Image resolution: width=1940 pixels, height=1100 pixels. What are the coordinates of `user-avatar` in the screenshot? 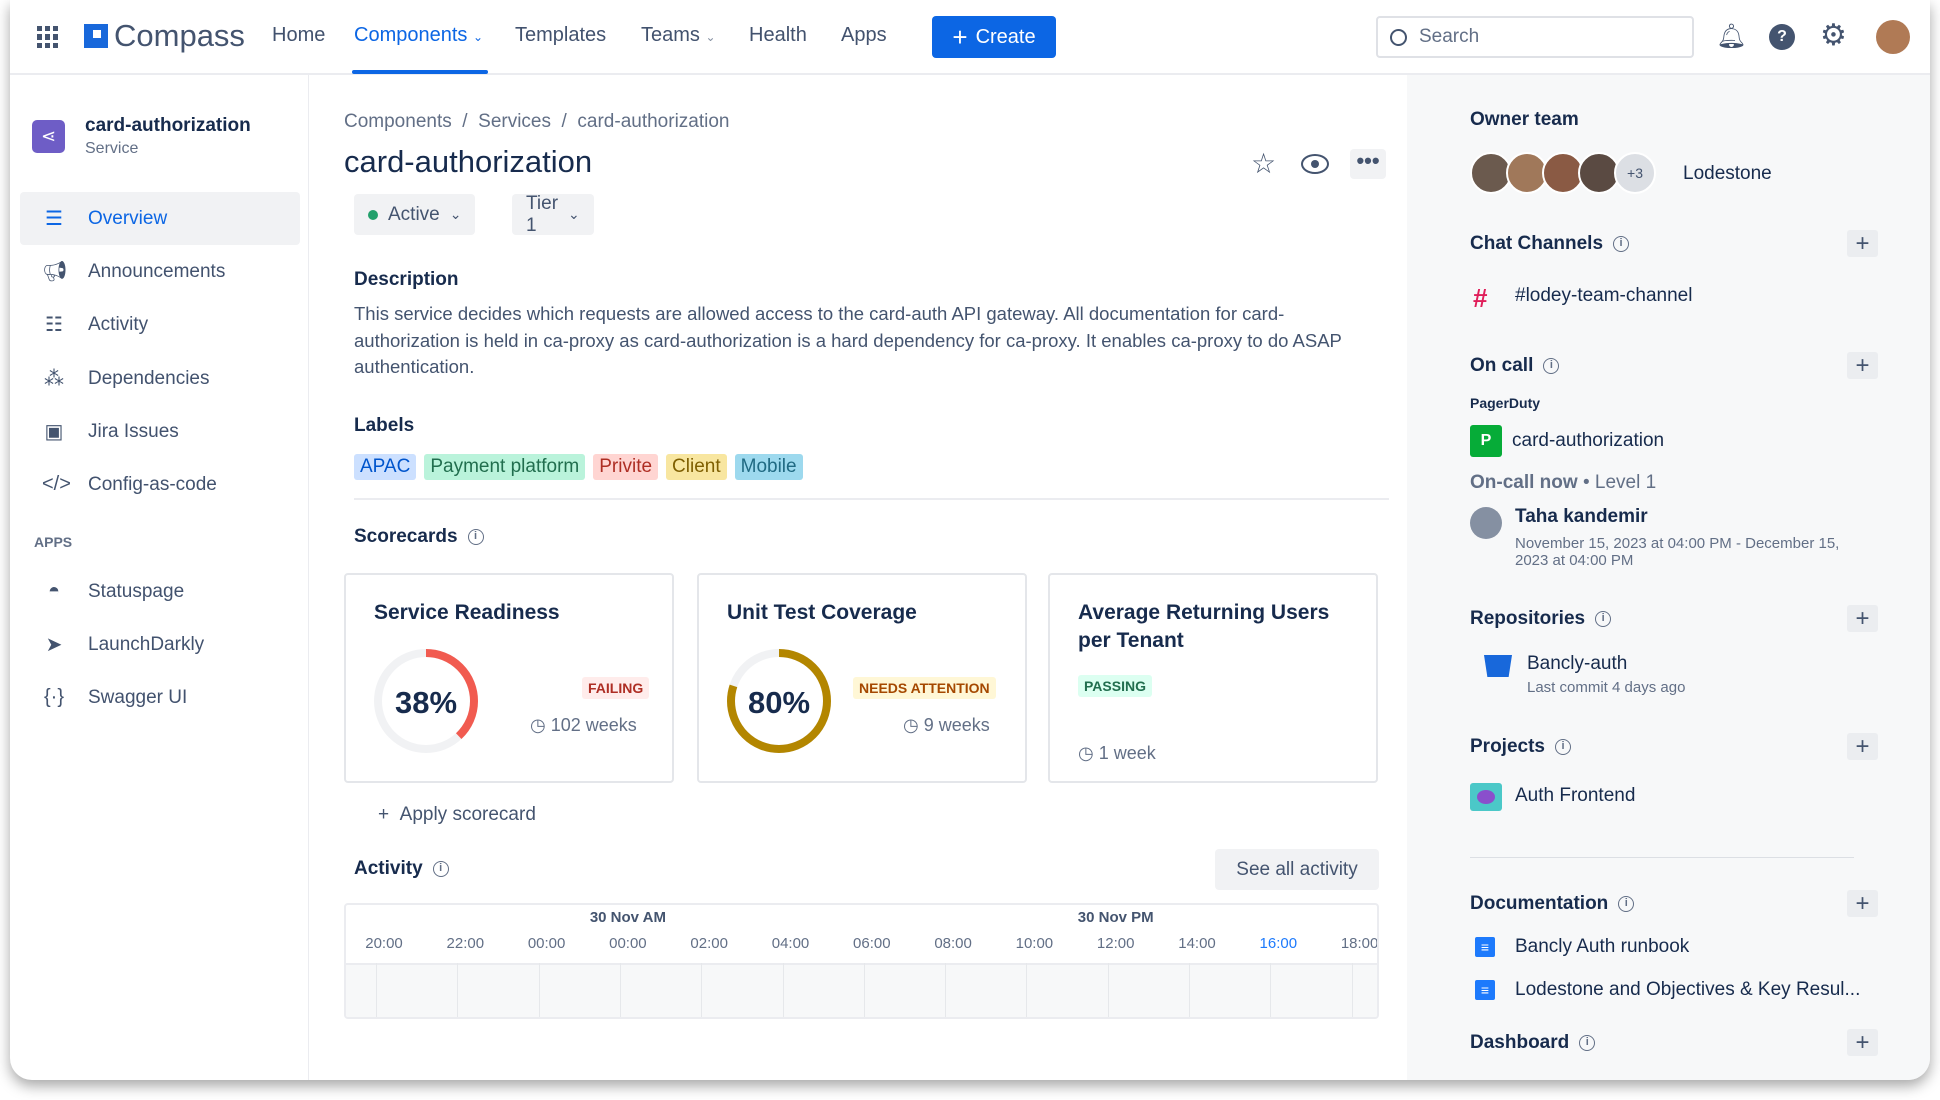 It's located at (1893, 37).